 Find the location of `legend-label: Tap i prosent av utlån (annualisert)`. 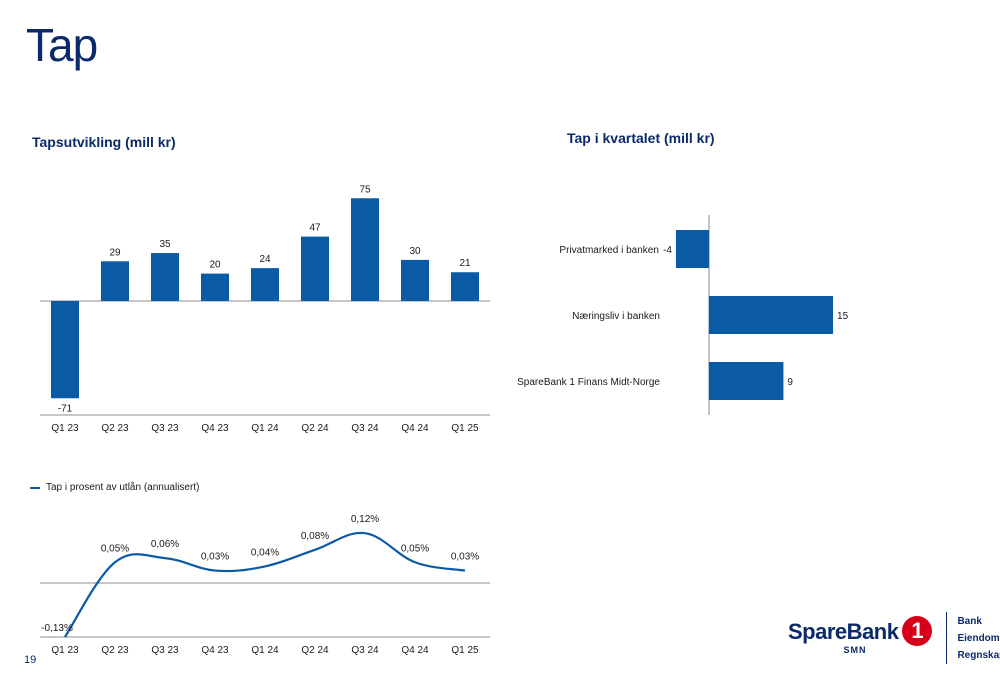

legend-label: Tap i prosent av utlån (annualisert) is located at coordinates (123, 487).